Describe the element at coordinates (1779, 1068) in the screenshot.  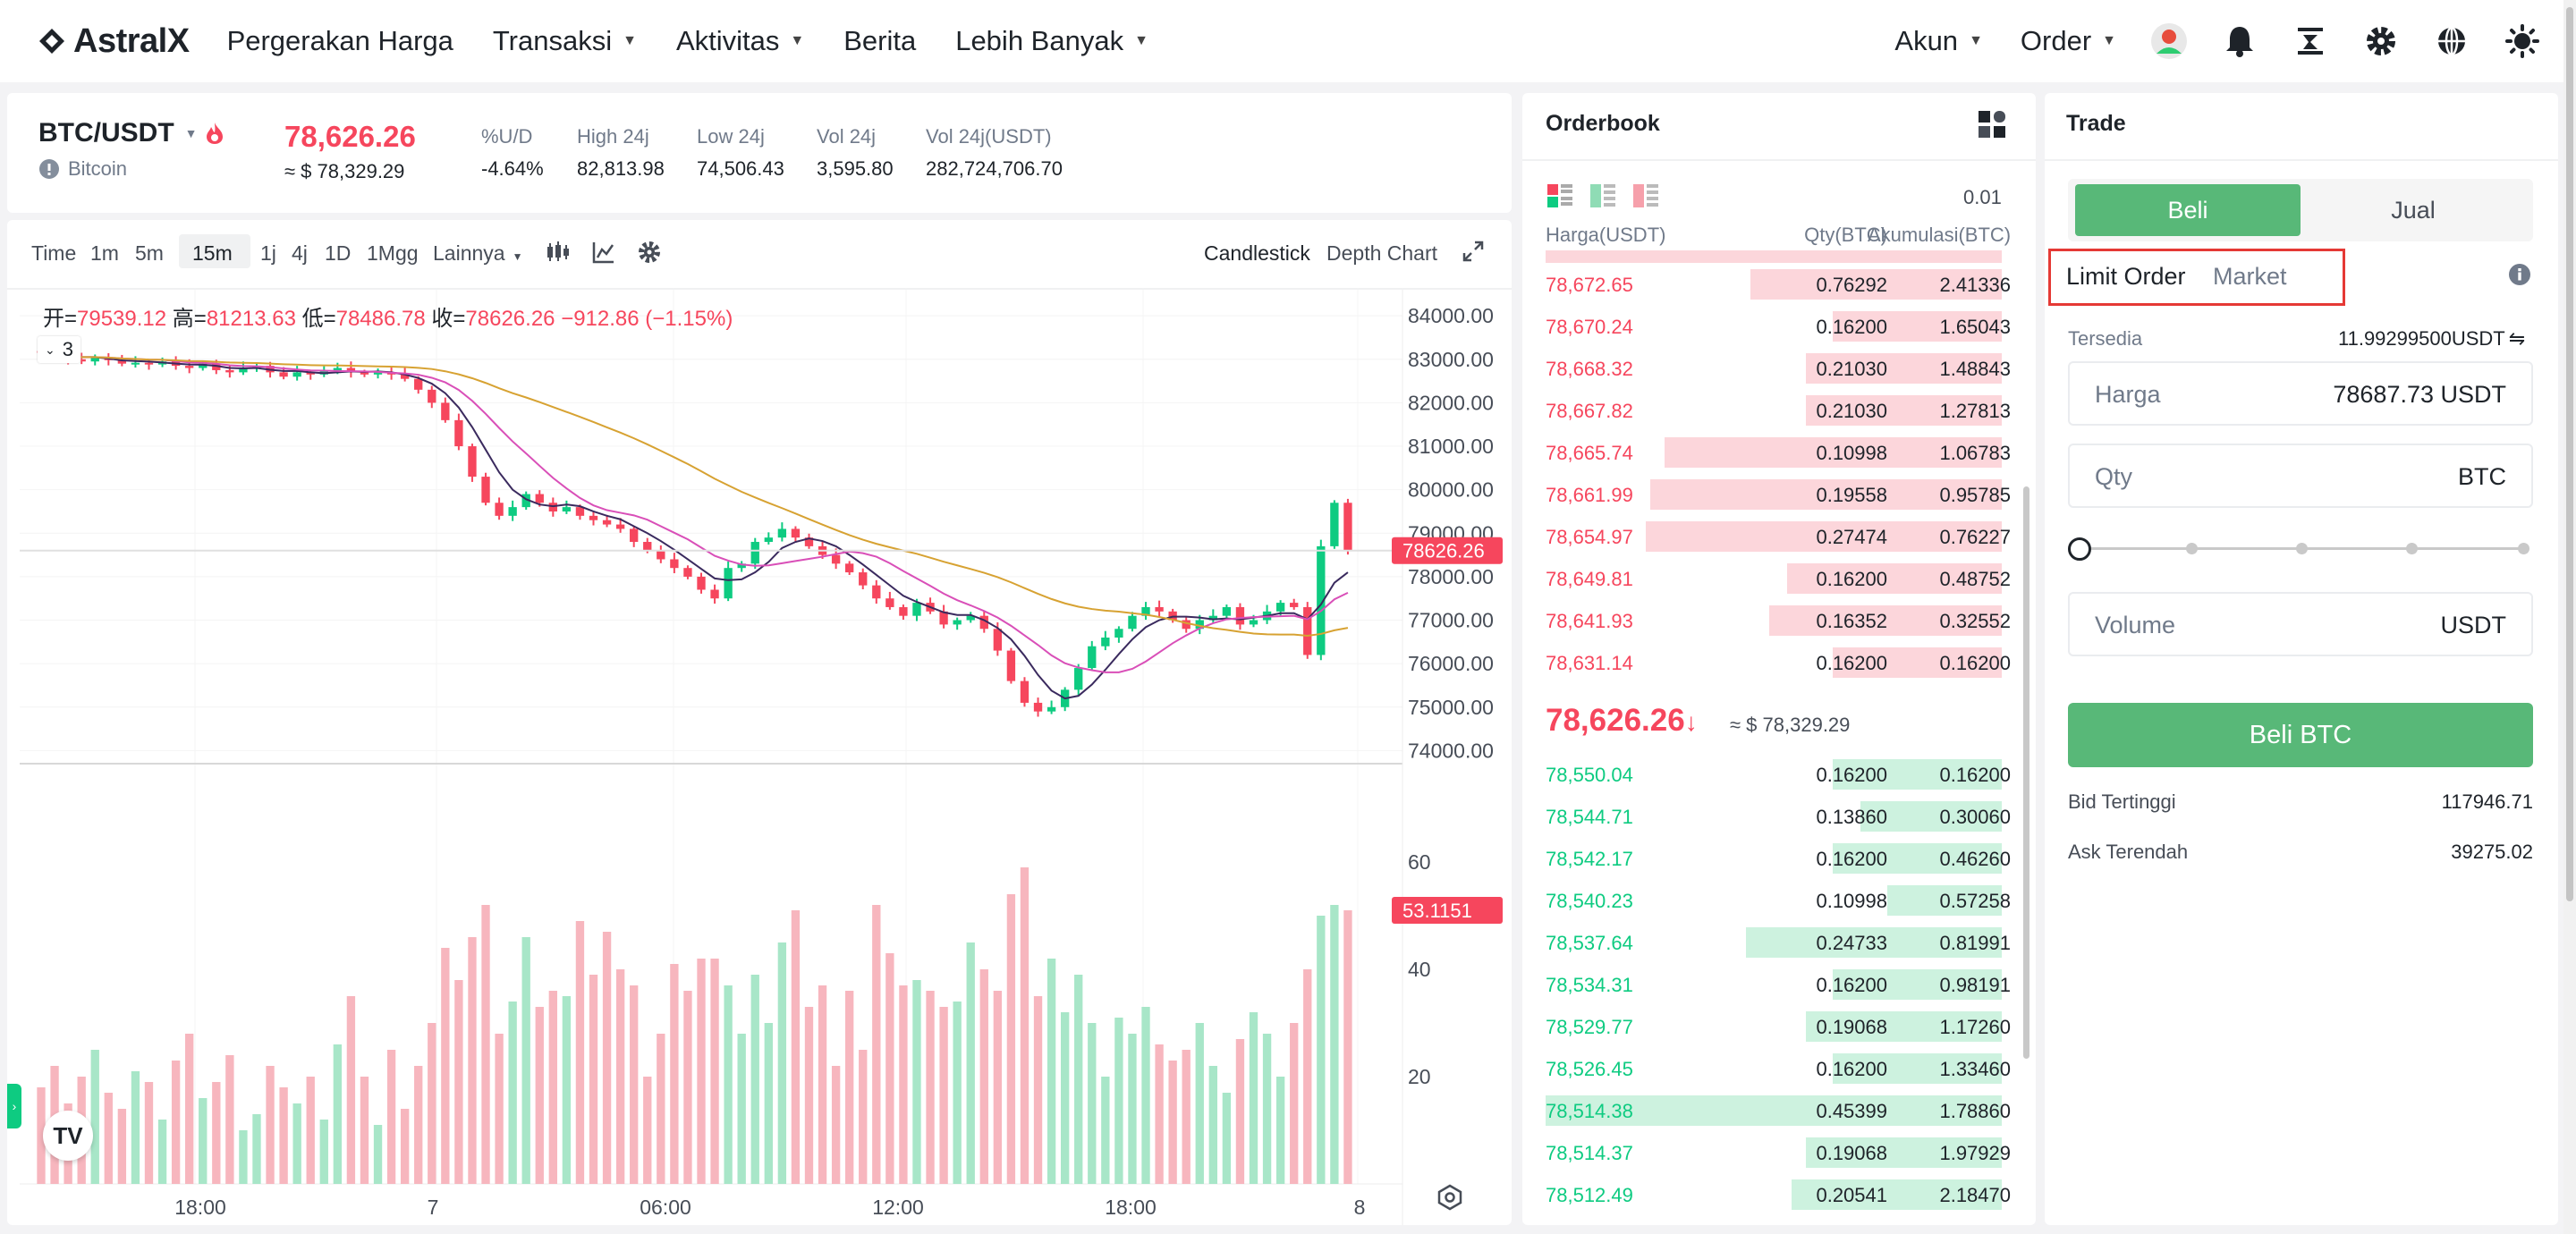
I see `bid-row: 78,526.45 0.16200 1.33460` at that location.